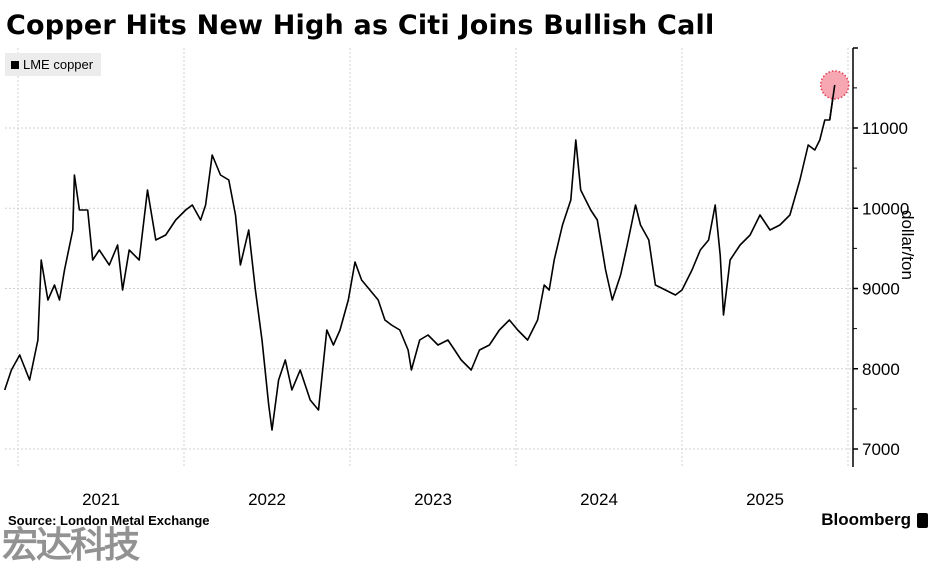 This screenshot has height=568, width=936. I want to click on watermark: 宏达科技, so click(71, 544).